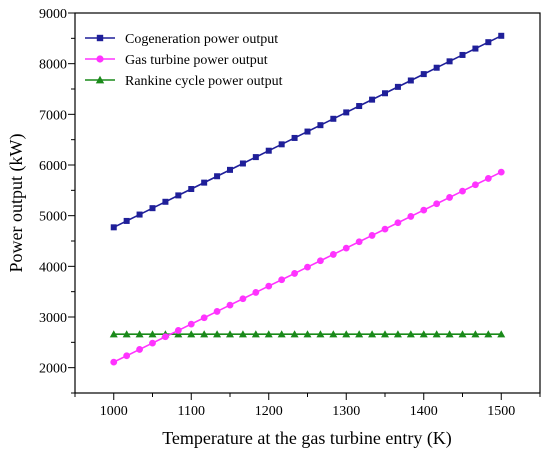 This screenshot has height=455, width=550. Describe the element at coordinates (269, 411) in the screenshot. I see `x-tick-label: 1200` at that location.